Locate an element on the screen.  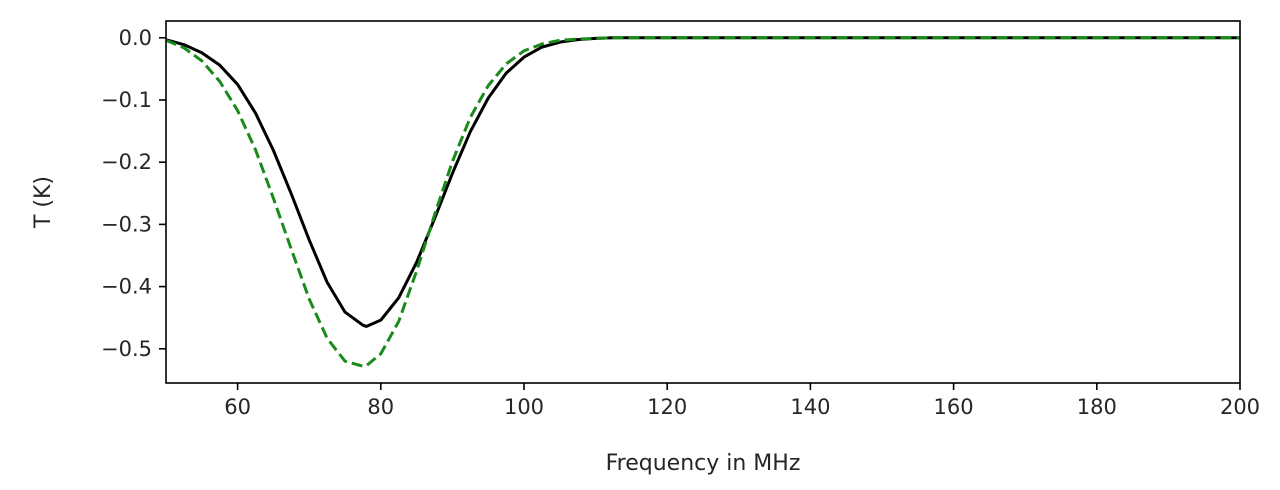
x-tick-label: 60 is located at coordinates (237, 407).